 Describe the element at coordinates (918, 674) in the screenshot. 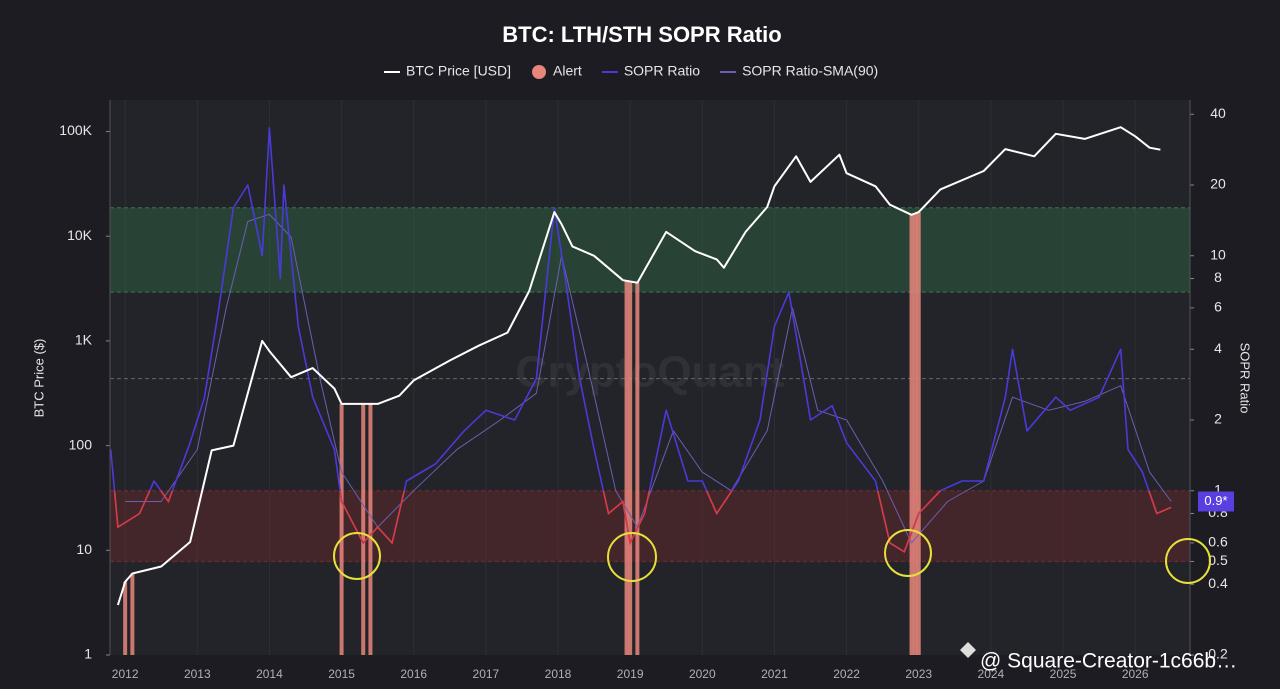

I see `x-tick-label: 2023` at that location.